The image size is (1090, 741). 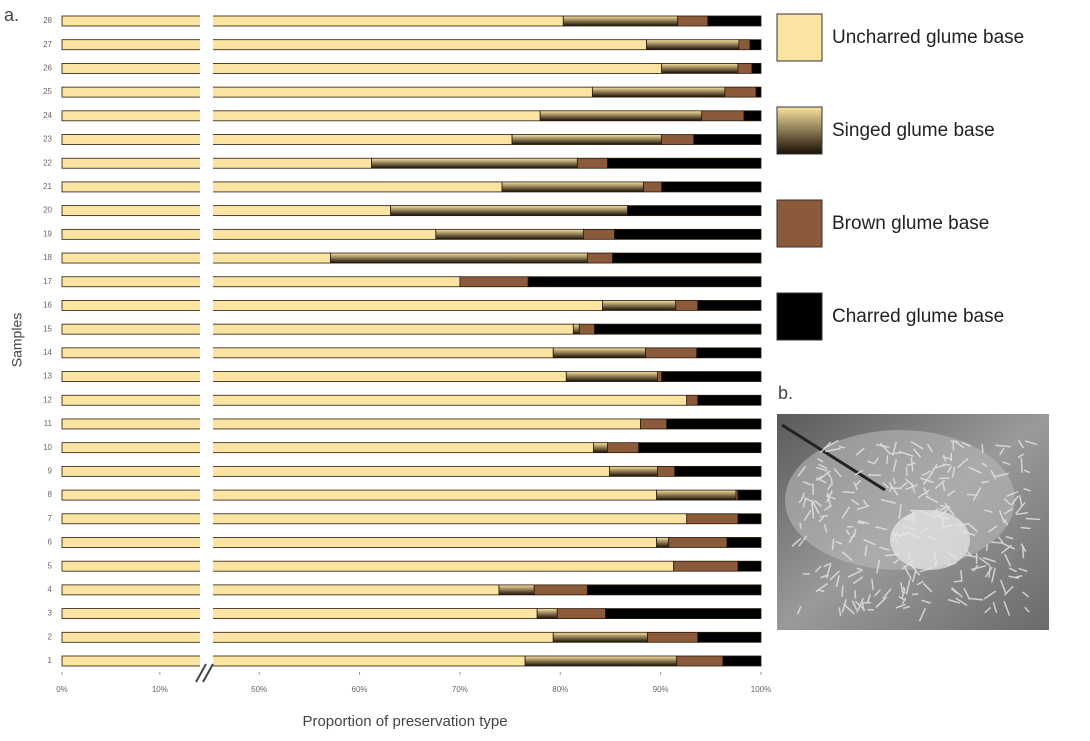 I want to click on y-tick-label: 24, so click(x=47, y=115).